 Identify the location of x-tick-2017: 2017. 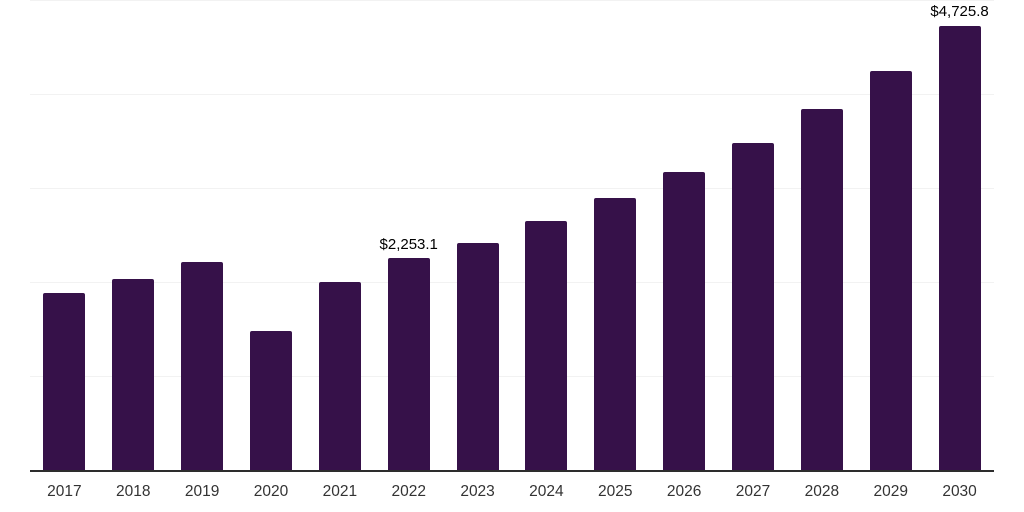
(64, 491).